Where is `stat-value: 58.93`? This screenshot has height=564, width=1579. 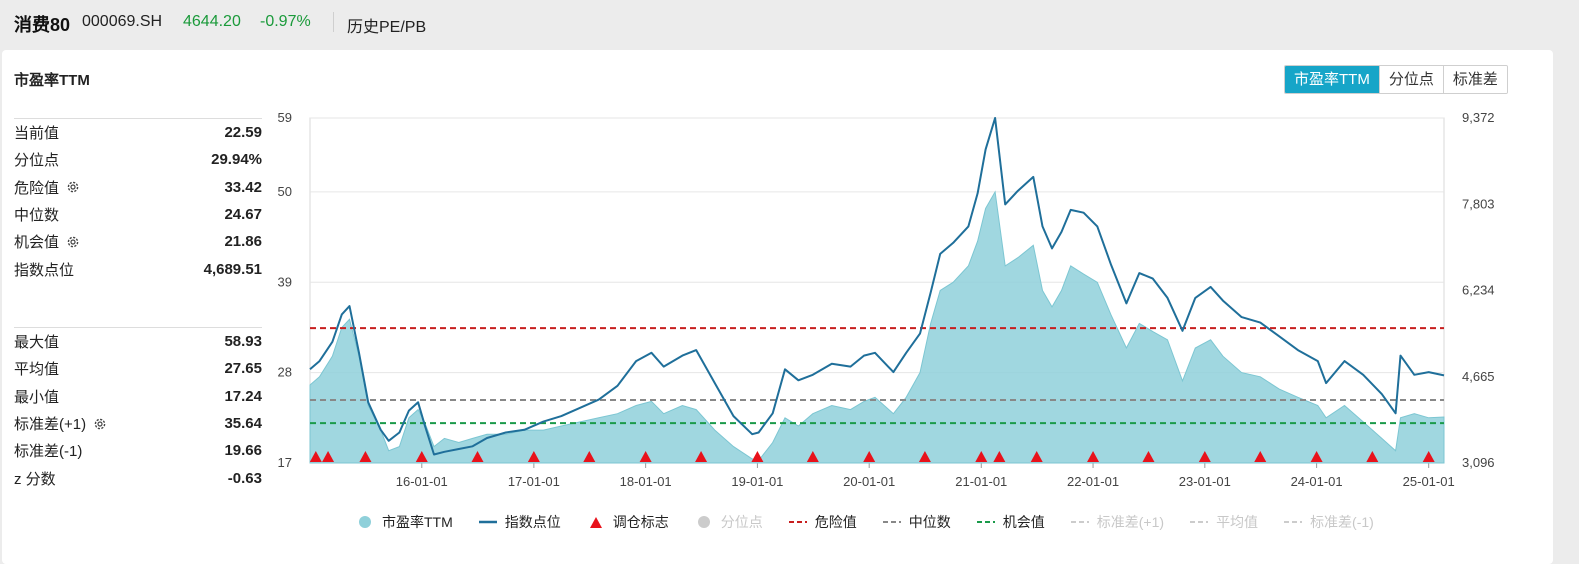
stat-value: 58.93 is located at coordinates (243, 342).